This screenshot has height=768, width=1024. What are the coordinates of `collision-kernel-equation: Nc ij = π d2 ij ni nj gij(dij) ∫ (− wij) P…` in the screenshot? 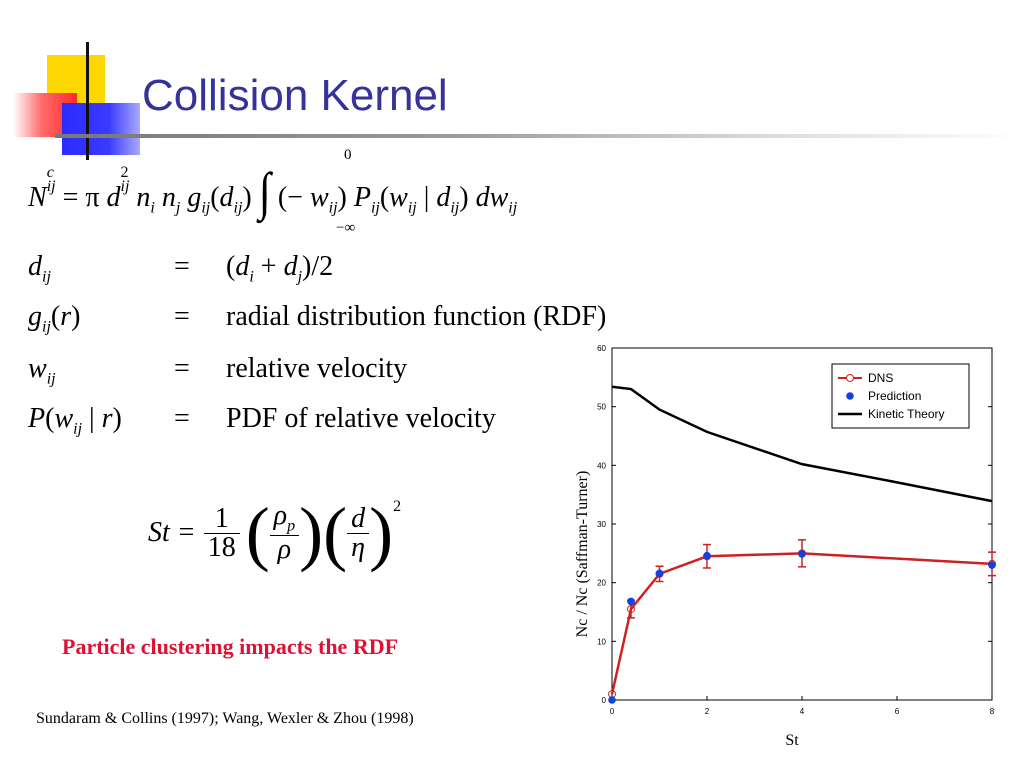 It's located at (273, 191).